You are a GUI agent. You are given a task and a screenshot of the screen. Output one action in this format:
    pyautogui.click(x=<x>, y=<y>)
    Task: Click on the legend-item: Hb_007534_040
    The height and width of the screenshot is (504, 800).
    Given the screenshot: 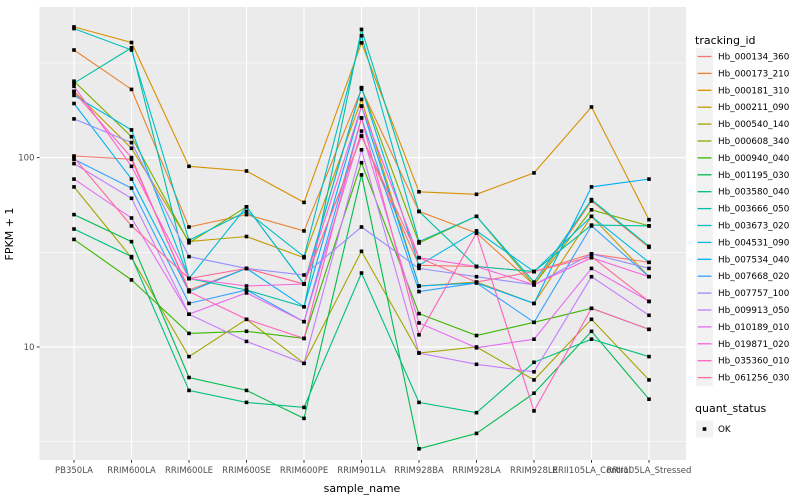 What is the action you would take?
    pyautogui.click(x=743, y=259)
    